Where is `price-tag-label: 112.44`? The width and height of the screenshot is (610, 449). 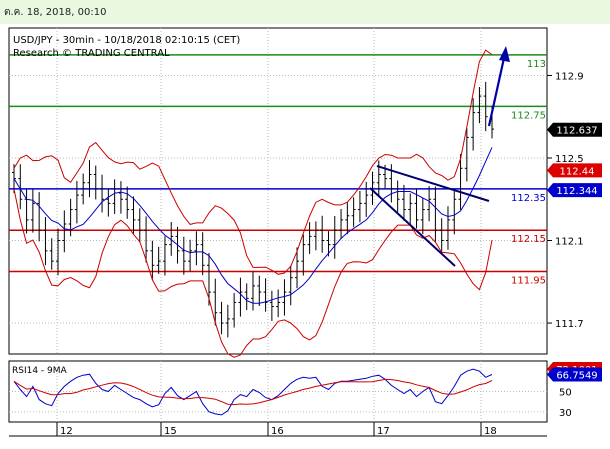 price-tag-label: 112.44 is located at coordinates (577, 171).